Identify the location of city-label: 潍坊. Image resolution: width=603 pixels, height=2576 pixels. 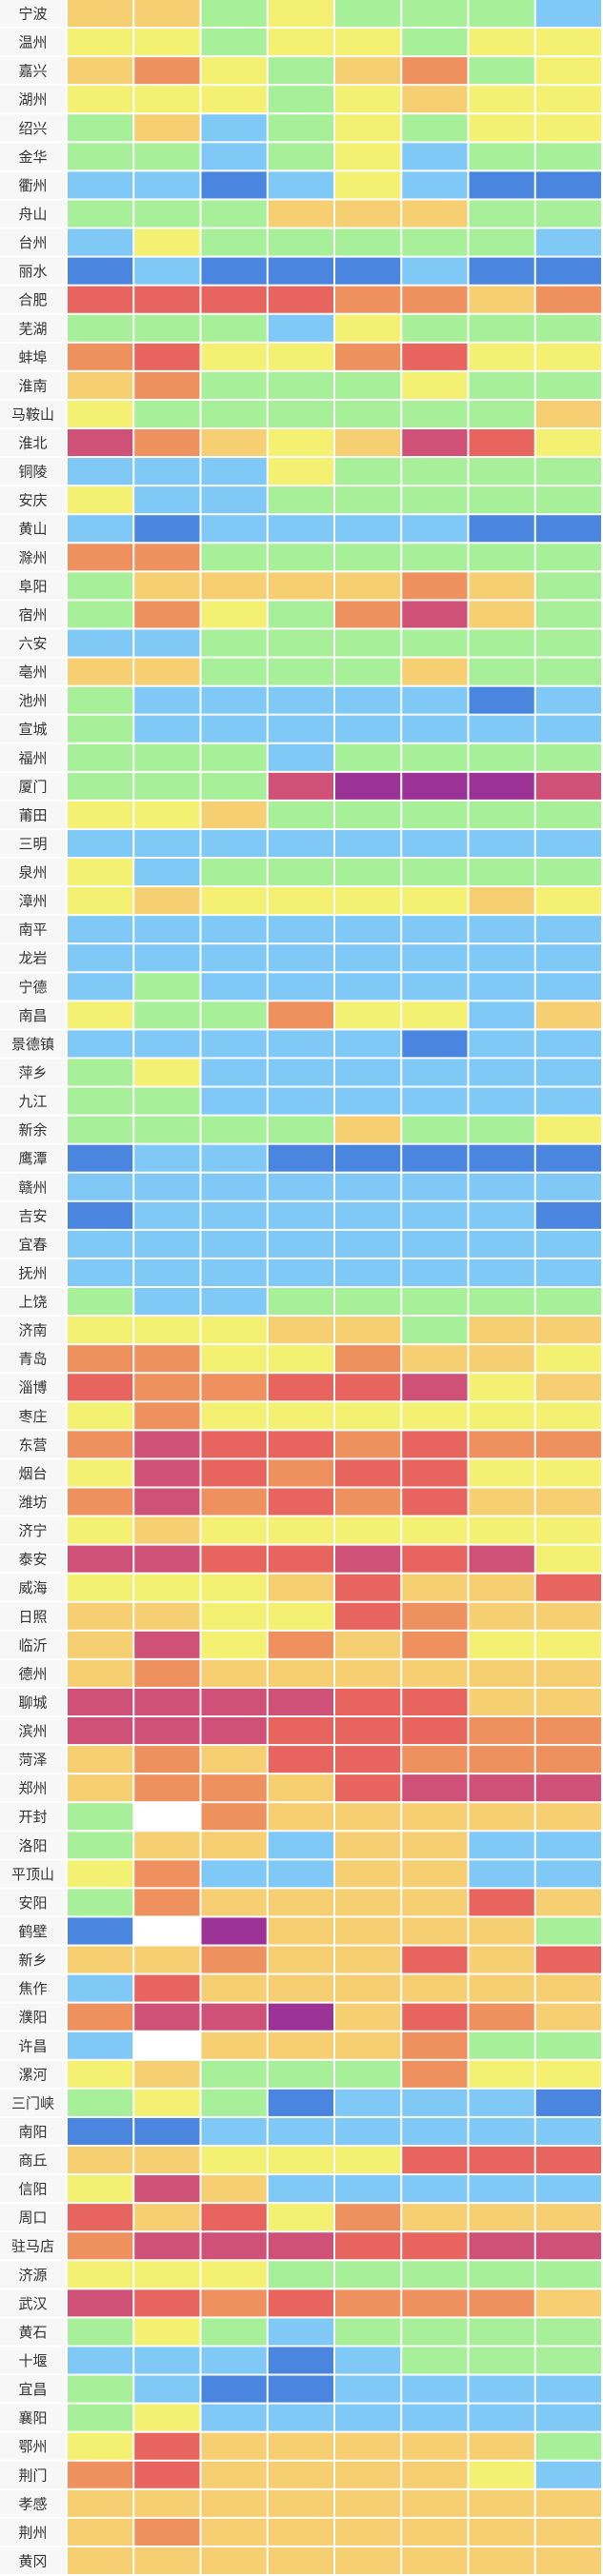
(32, 1502).